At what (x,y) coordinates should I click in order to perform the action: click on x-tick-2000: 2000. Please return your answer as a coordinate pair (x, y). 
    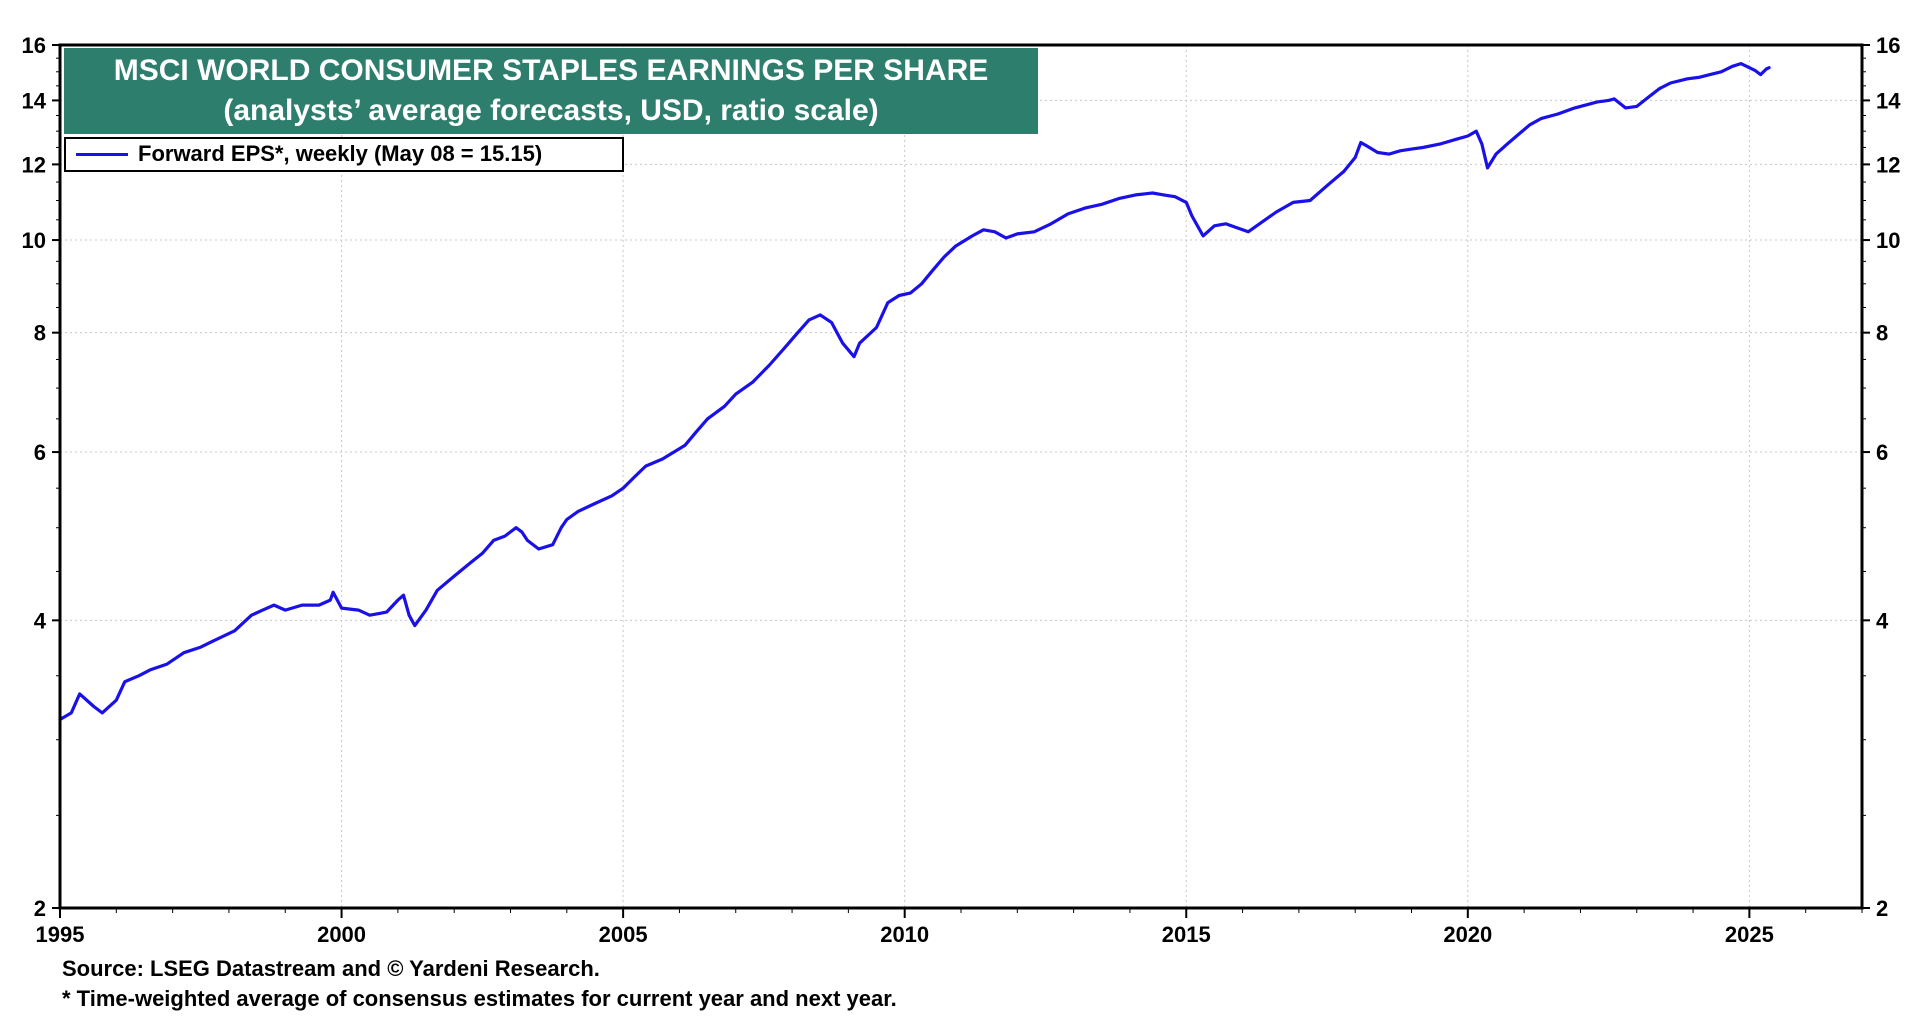
    Looking at the image, I should click on (341, 934).